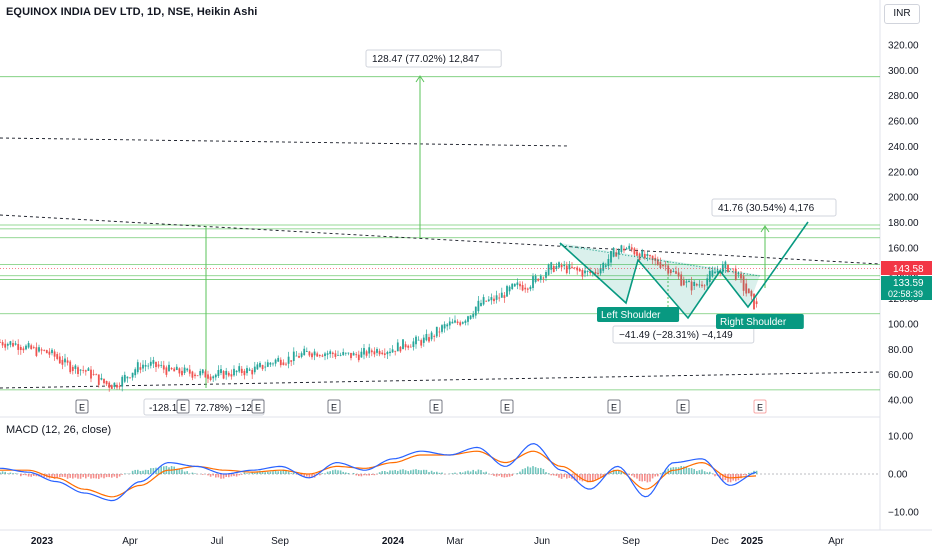 Image resolution: width=932 pixels, height=550 pixels. I want to click on currency-selector: INR, so click(902, 14).